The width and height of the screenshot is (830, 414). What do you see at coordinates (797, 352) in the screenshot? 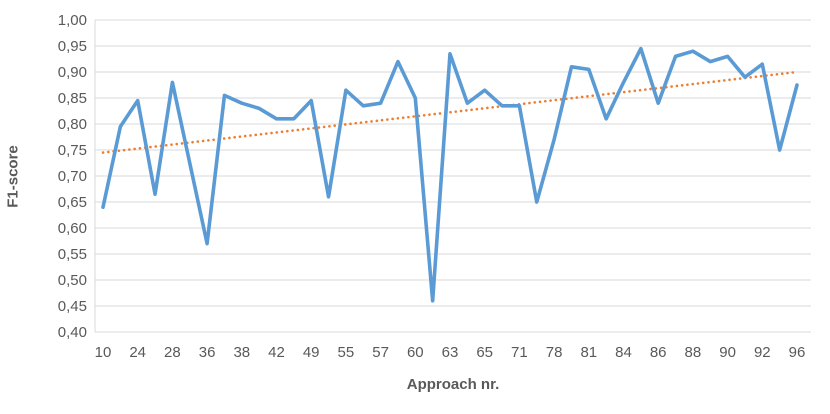
I see `x-tick-label: 96` at bounding box center [797, 352].